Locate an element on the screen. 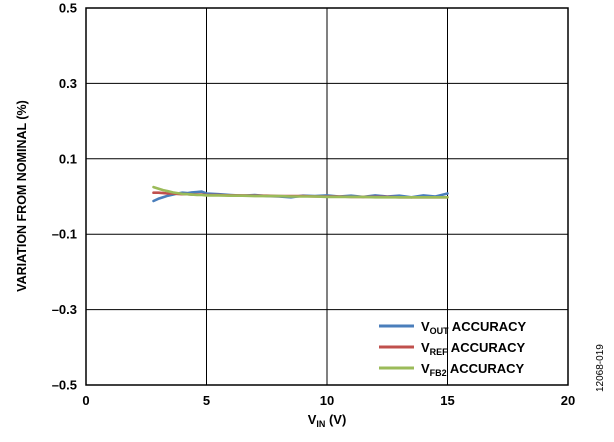 This screenshot has height=442, width=614. x-axis-label-sub: IN is located at coordinates (320, 424).